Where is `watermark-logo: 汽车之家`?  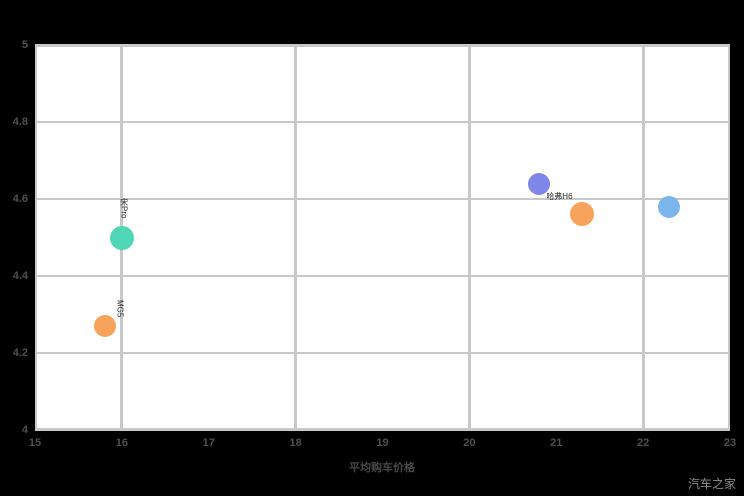 watermark-logo: 汽车之家 is located at coordinates (711, 484).